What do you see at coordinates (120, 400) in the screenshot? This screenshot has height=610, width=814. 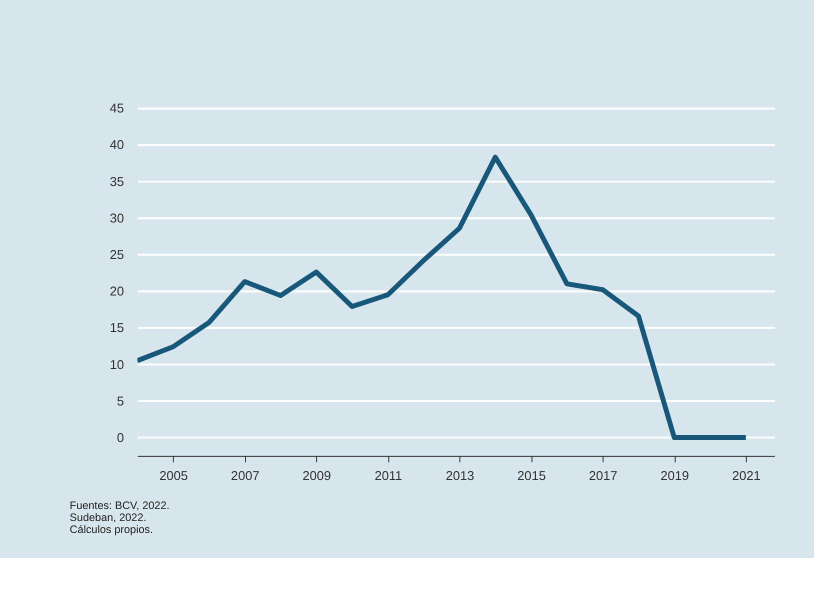 I see `y-tick-label: 5` at bounding box center [120, 400].